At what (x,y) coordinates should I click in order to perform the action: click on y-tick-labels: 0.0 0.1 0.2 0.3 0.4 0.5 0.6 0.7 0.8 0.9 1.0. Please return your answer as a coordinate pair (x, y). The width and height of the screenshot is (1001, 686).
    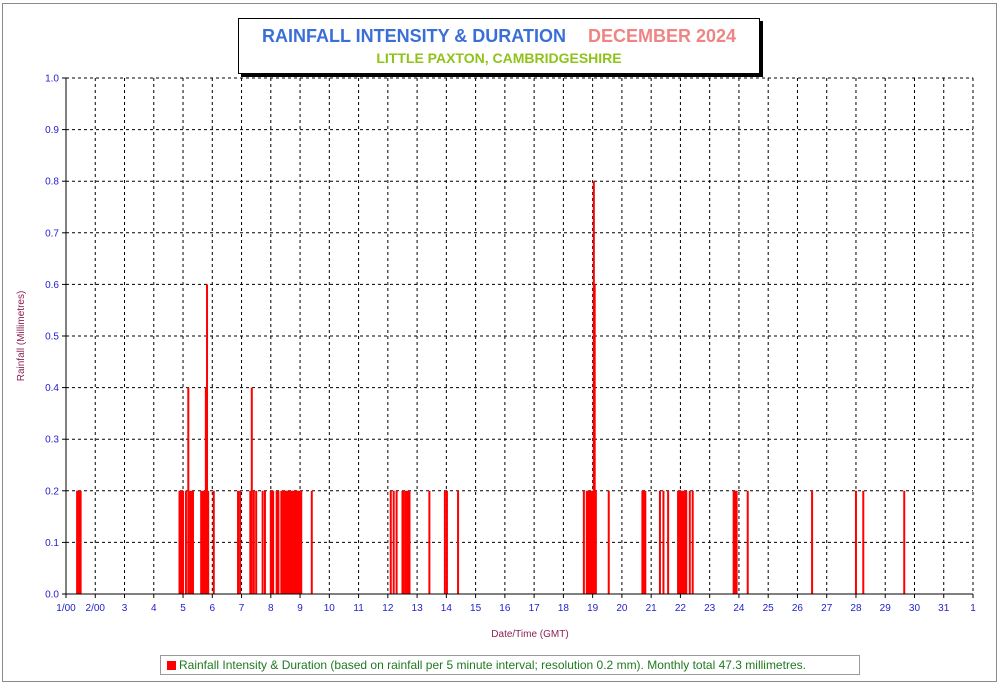
    Looking at the image, I should click on (55, 337).